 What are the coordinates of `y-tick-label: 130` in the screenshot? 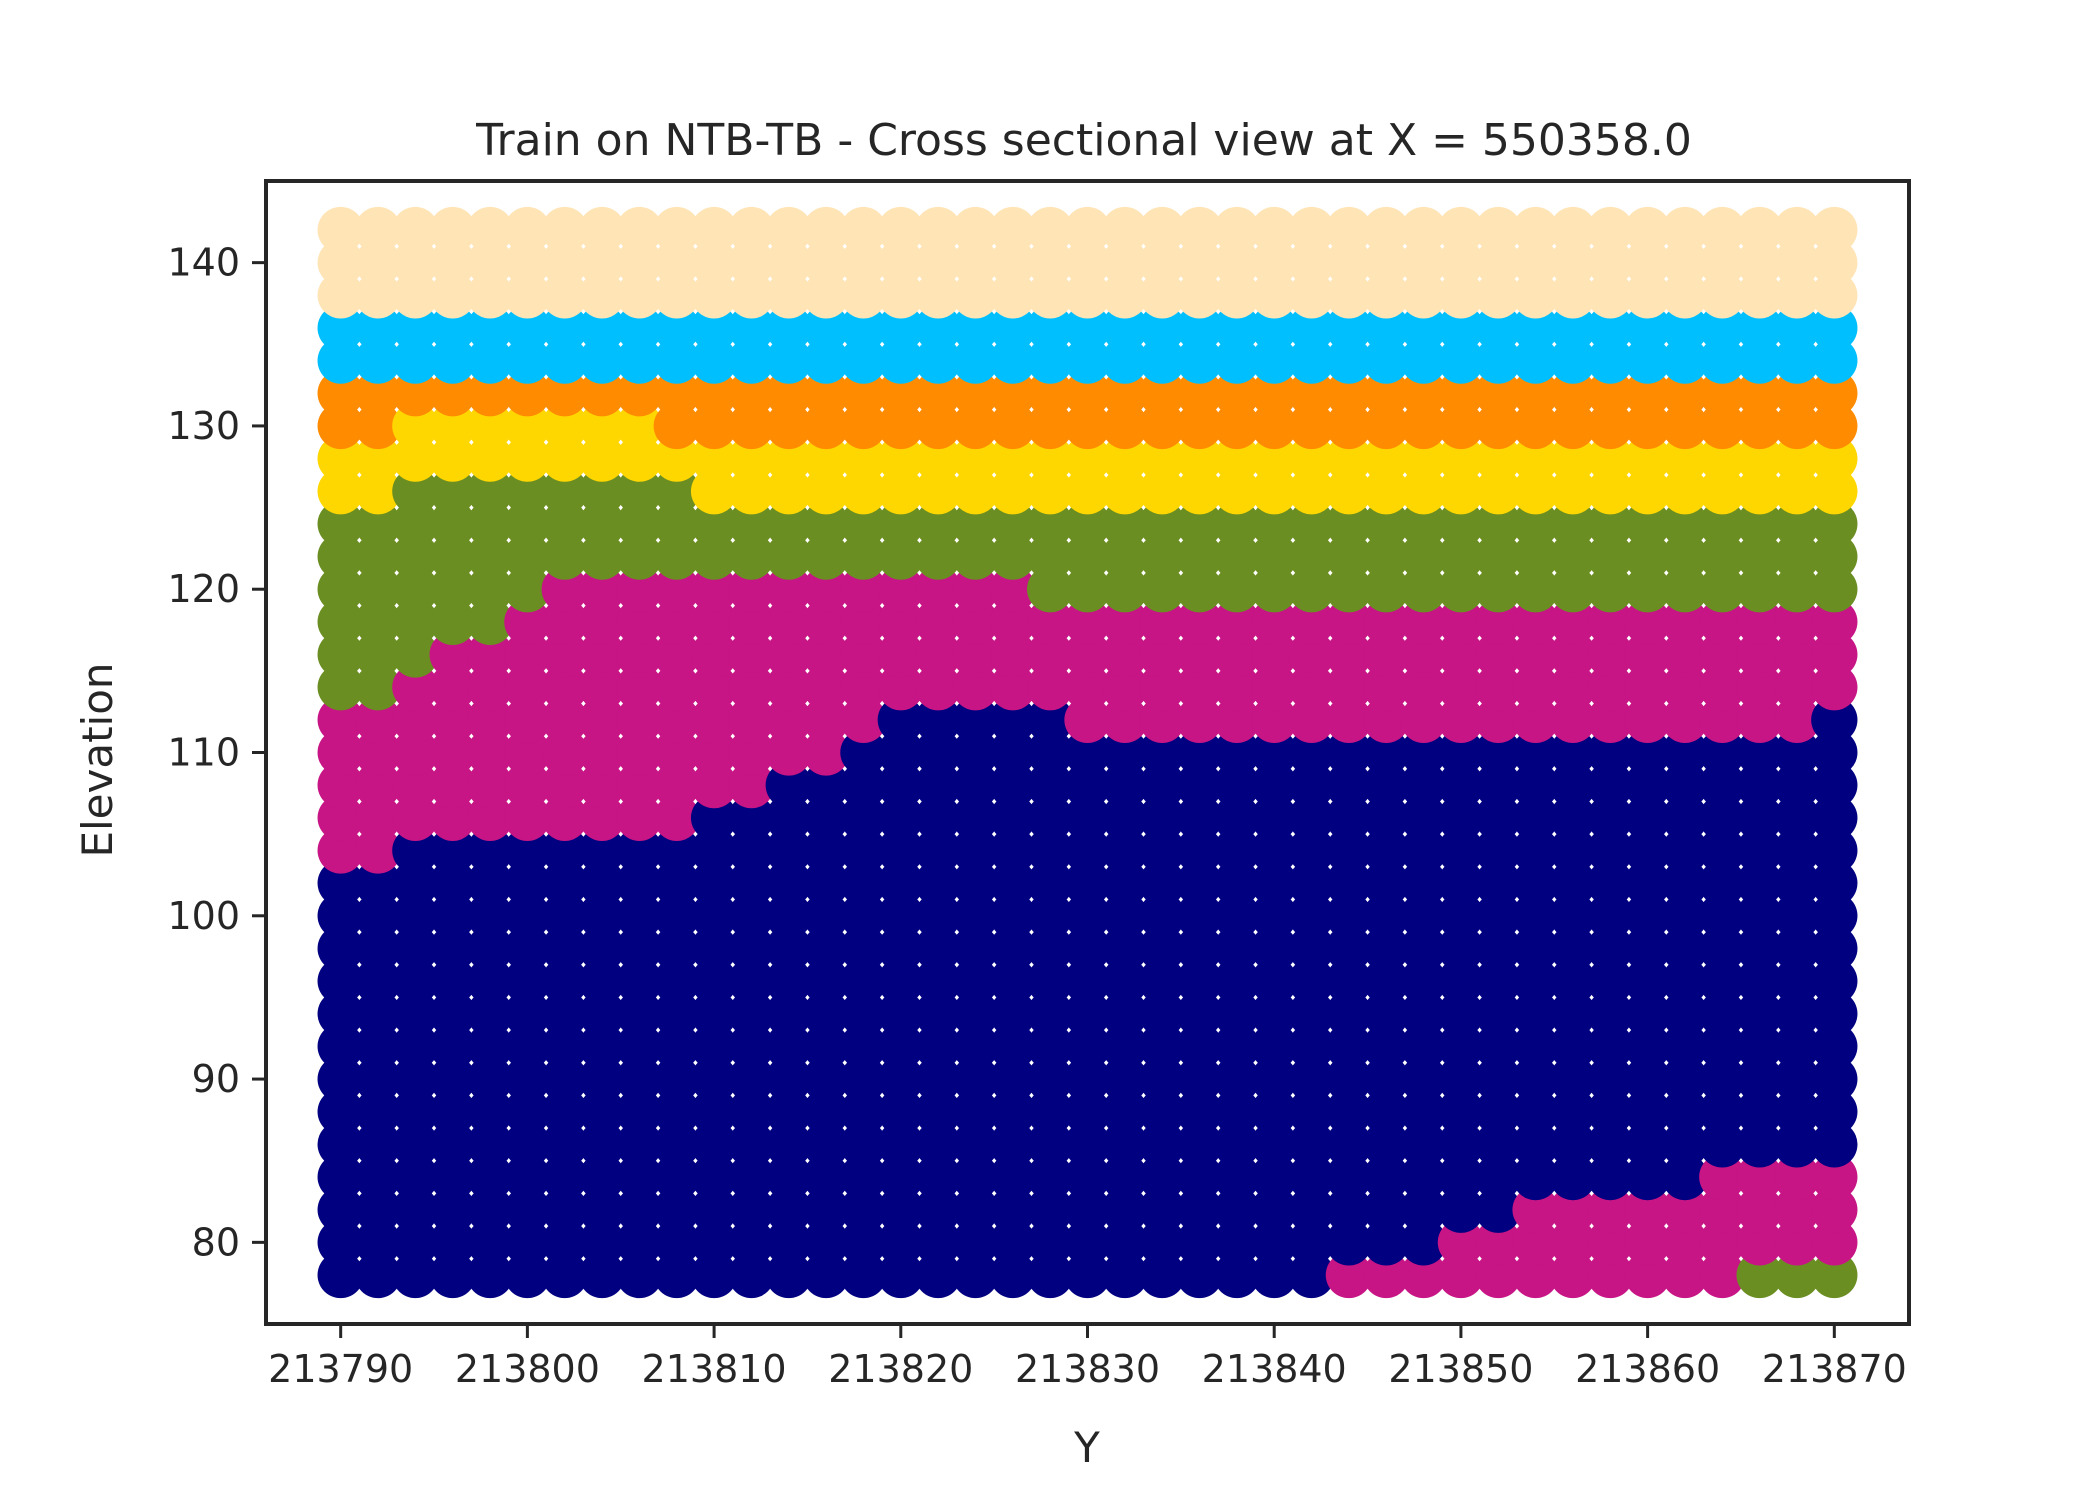 It's located at (203, 426).